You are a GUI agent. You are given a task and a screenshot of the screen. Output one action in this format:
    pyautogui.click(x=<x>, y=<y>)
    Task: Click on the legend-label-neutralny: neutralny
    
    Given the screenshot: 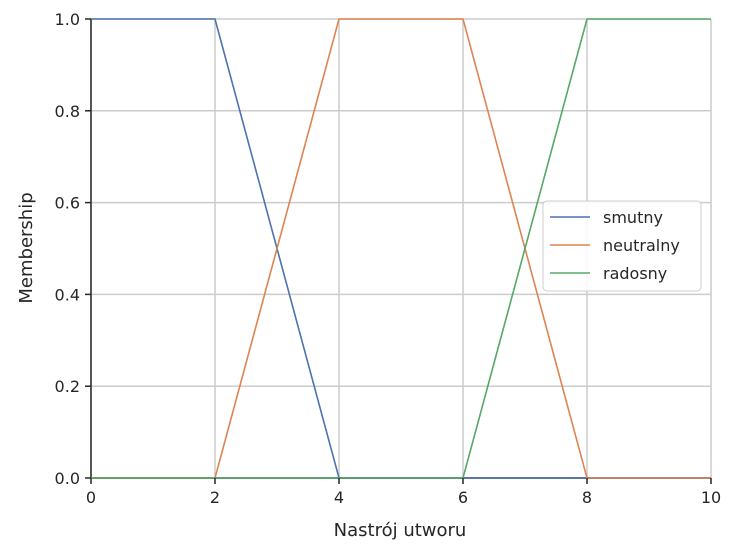 What is the action you would take?
    pyautogui.click(x=641, y=245)
    